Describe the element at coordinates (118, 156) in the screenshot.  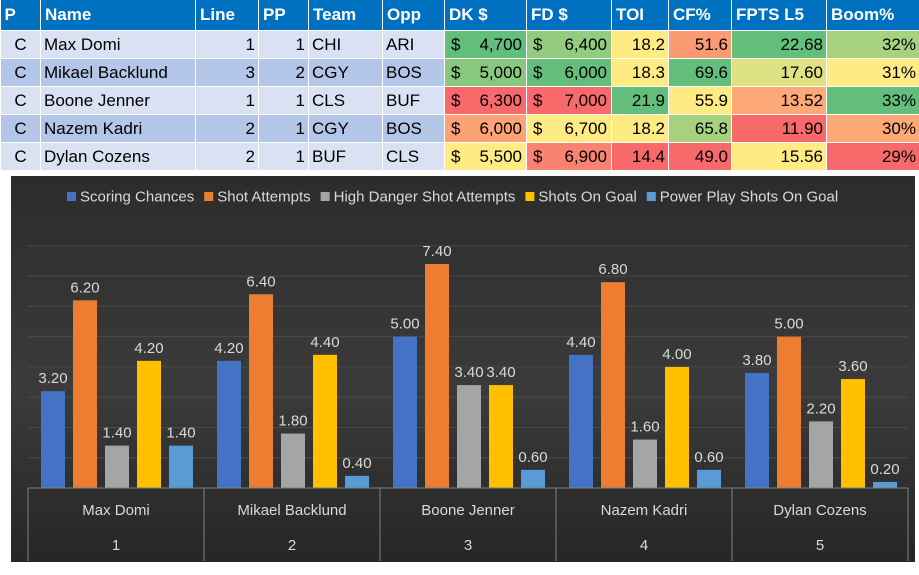
I see `cell-name: Dylan Cozens` at that location.